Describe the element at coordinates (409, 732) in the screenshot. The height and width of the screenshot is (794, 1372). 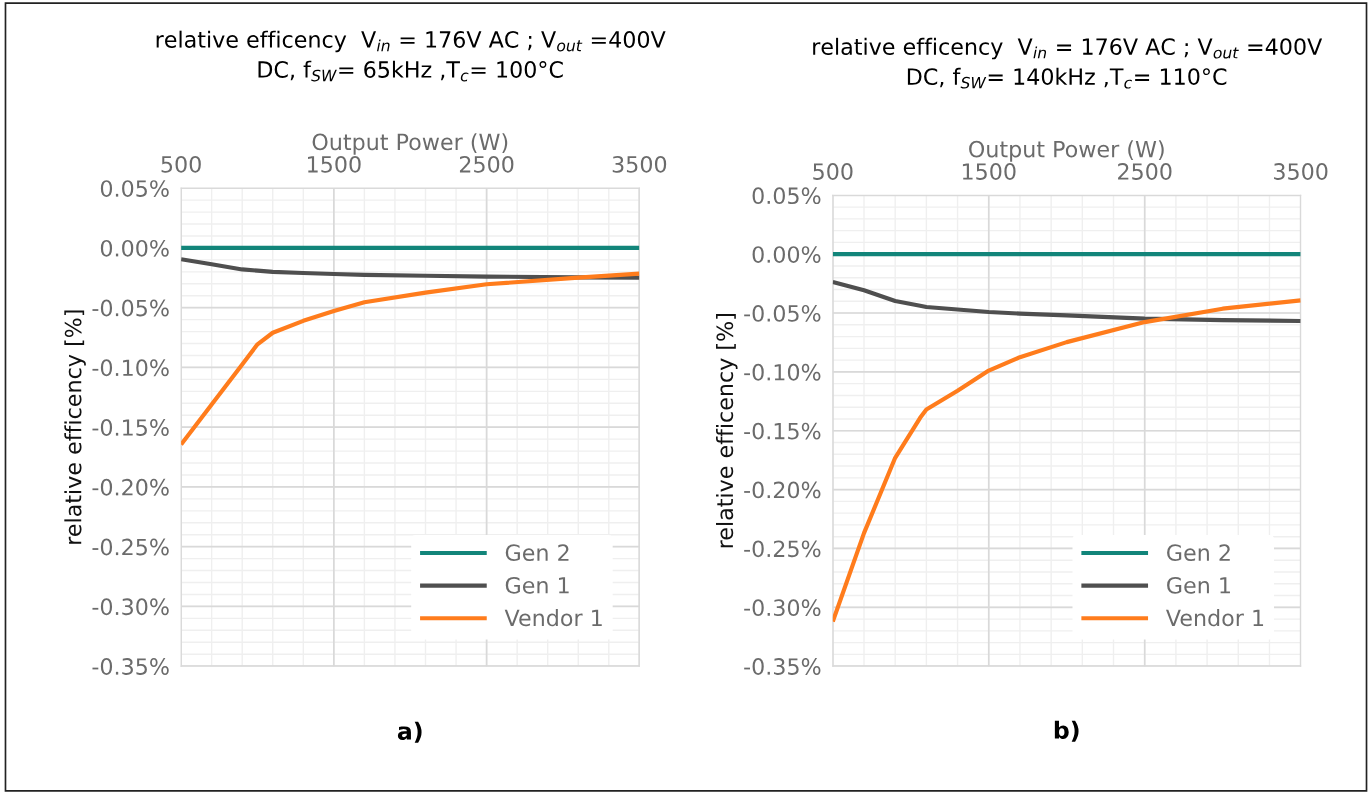
I see `text: a)` at that location.